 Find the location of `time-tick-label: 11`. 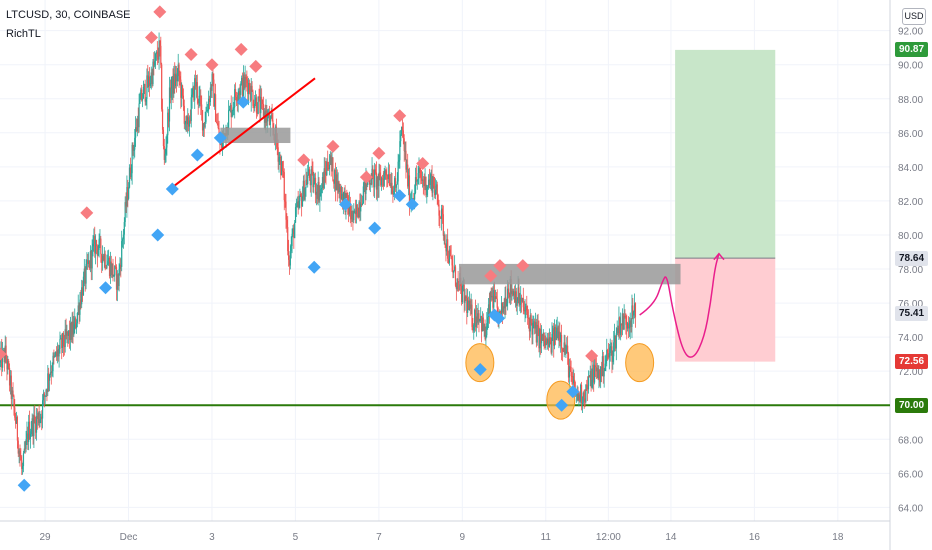

time-tick-label: 11 is located at coordinates (546, 537).